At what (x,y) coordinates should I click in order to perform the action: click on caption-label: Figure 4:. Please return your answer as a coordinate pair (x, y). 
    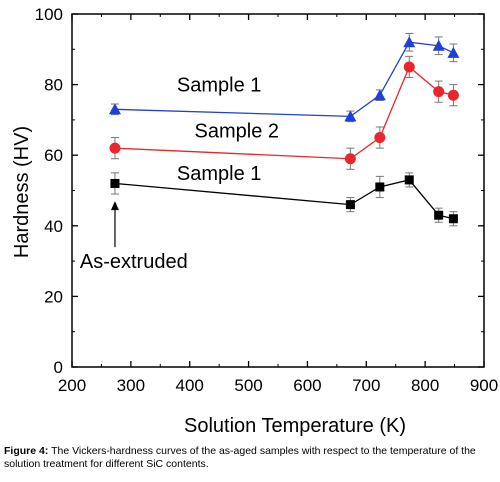
    Looking at the image, I should click on (26, 451).